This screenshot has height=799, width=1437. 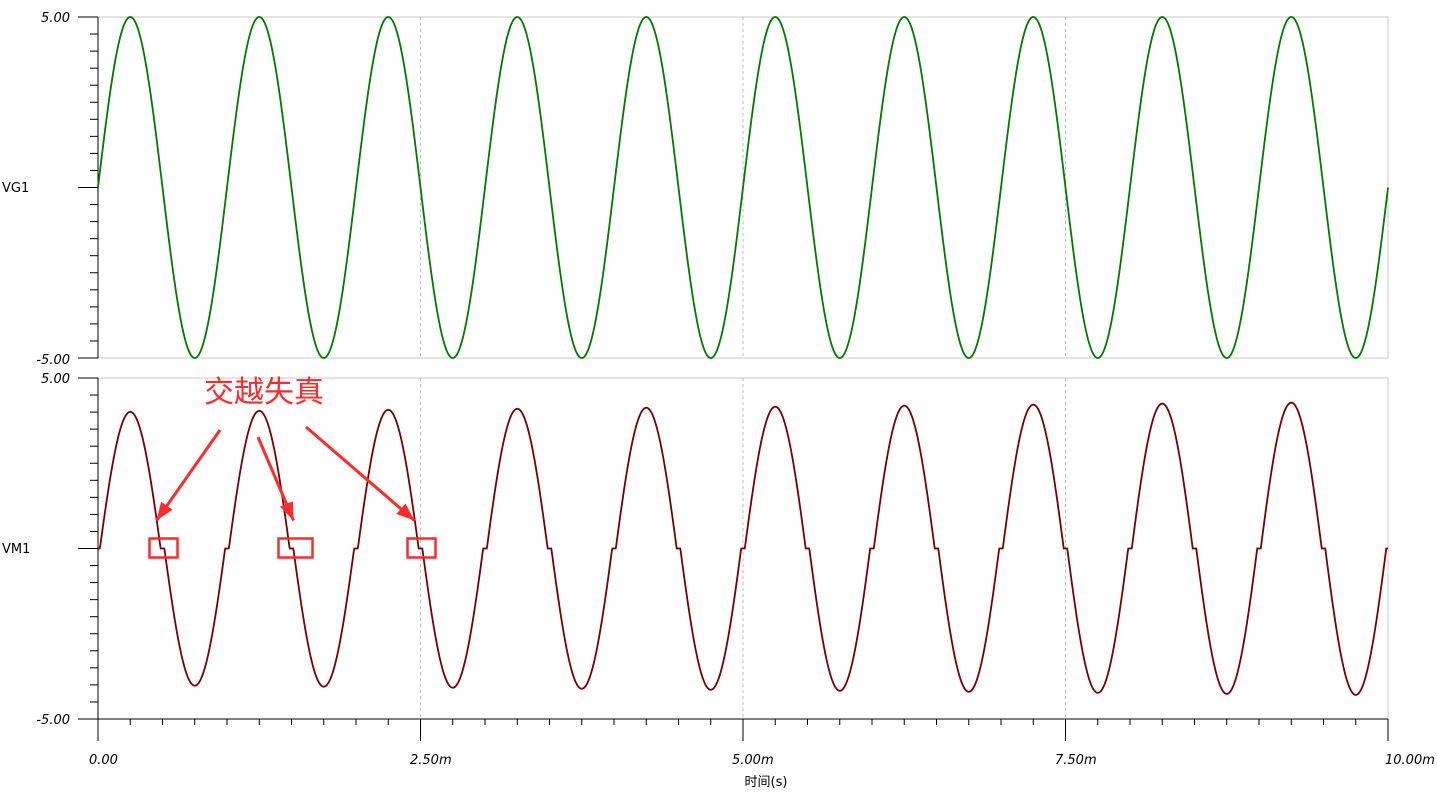 I want to click on x-tick-label-1: 2.50m, so click(x=431, y=760).